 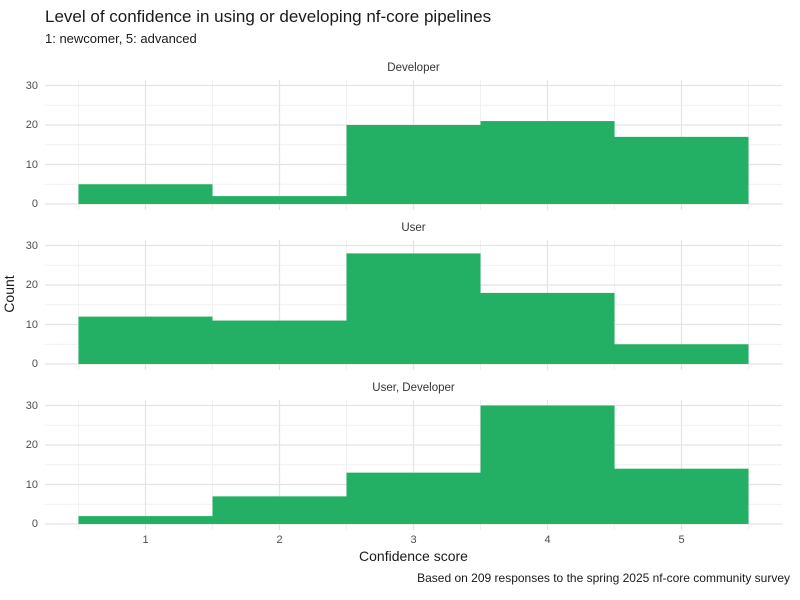 What do you see at coordinates (681, 540) in the screenshot?
I see `x-axis-tick-label: 5` at bounding box center [681, 540].